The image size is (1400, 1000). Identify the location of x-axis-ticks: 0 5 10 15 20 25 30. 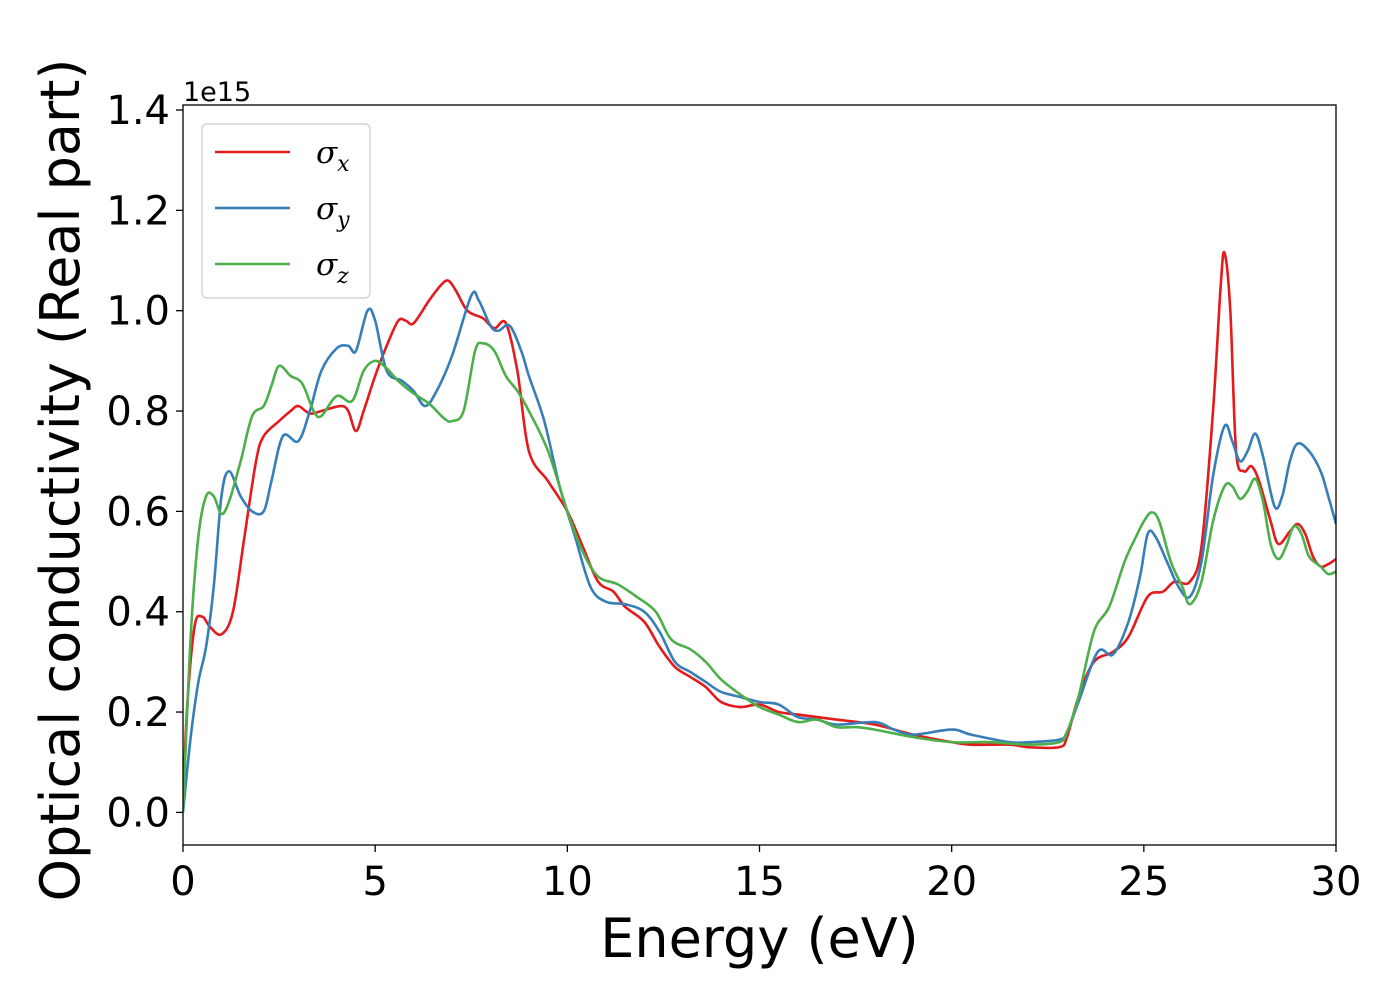
(765, 875).